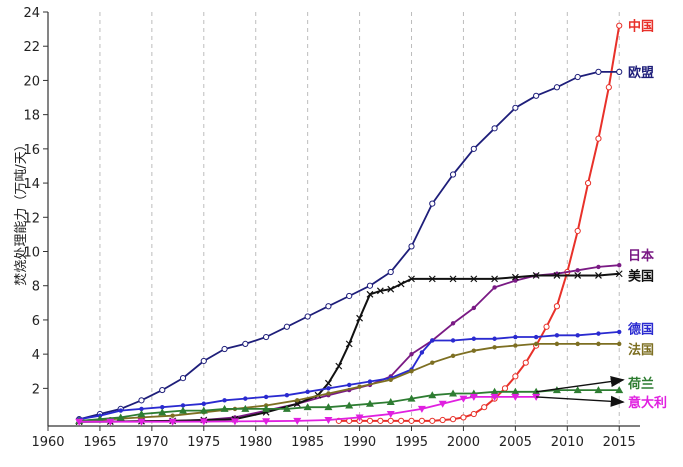 This screenshot has height=467, width=683. I want to click on series-line, so click(349, 382).